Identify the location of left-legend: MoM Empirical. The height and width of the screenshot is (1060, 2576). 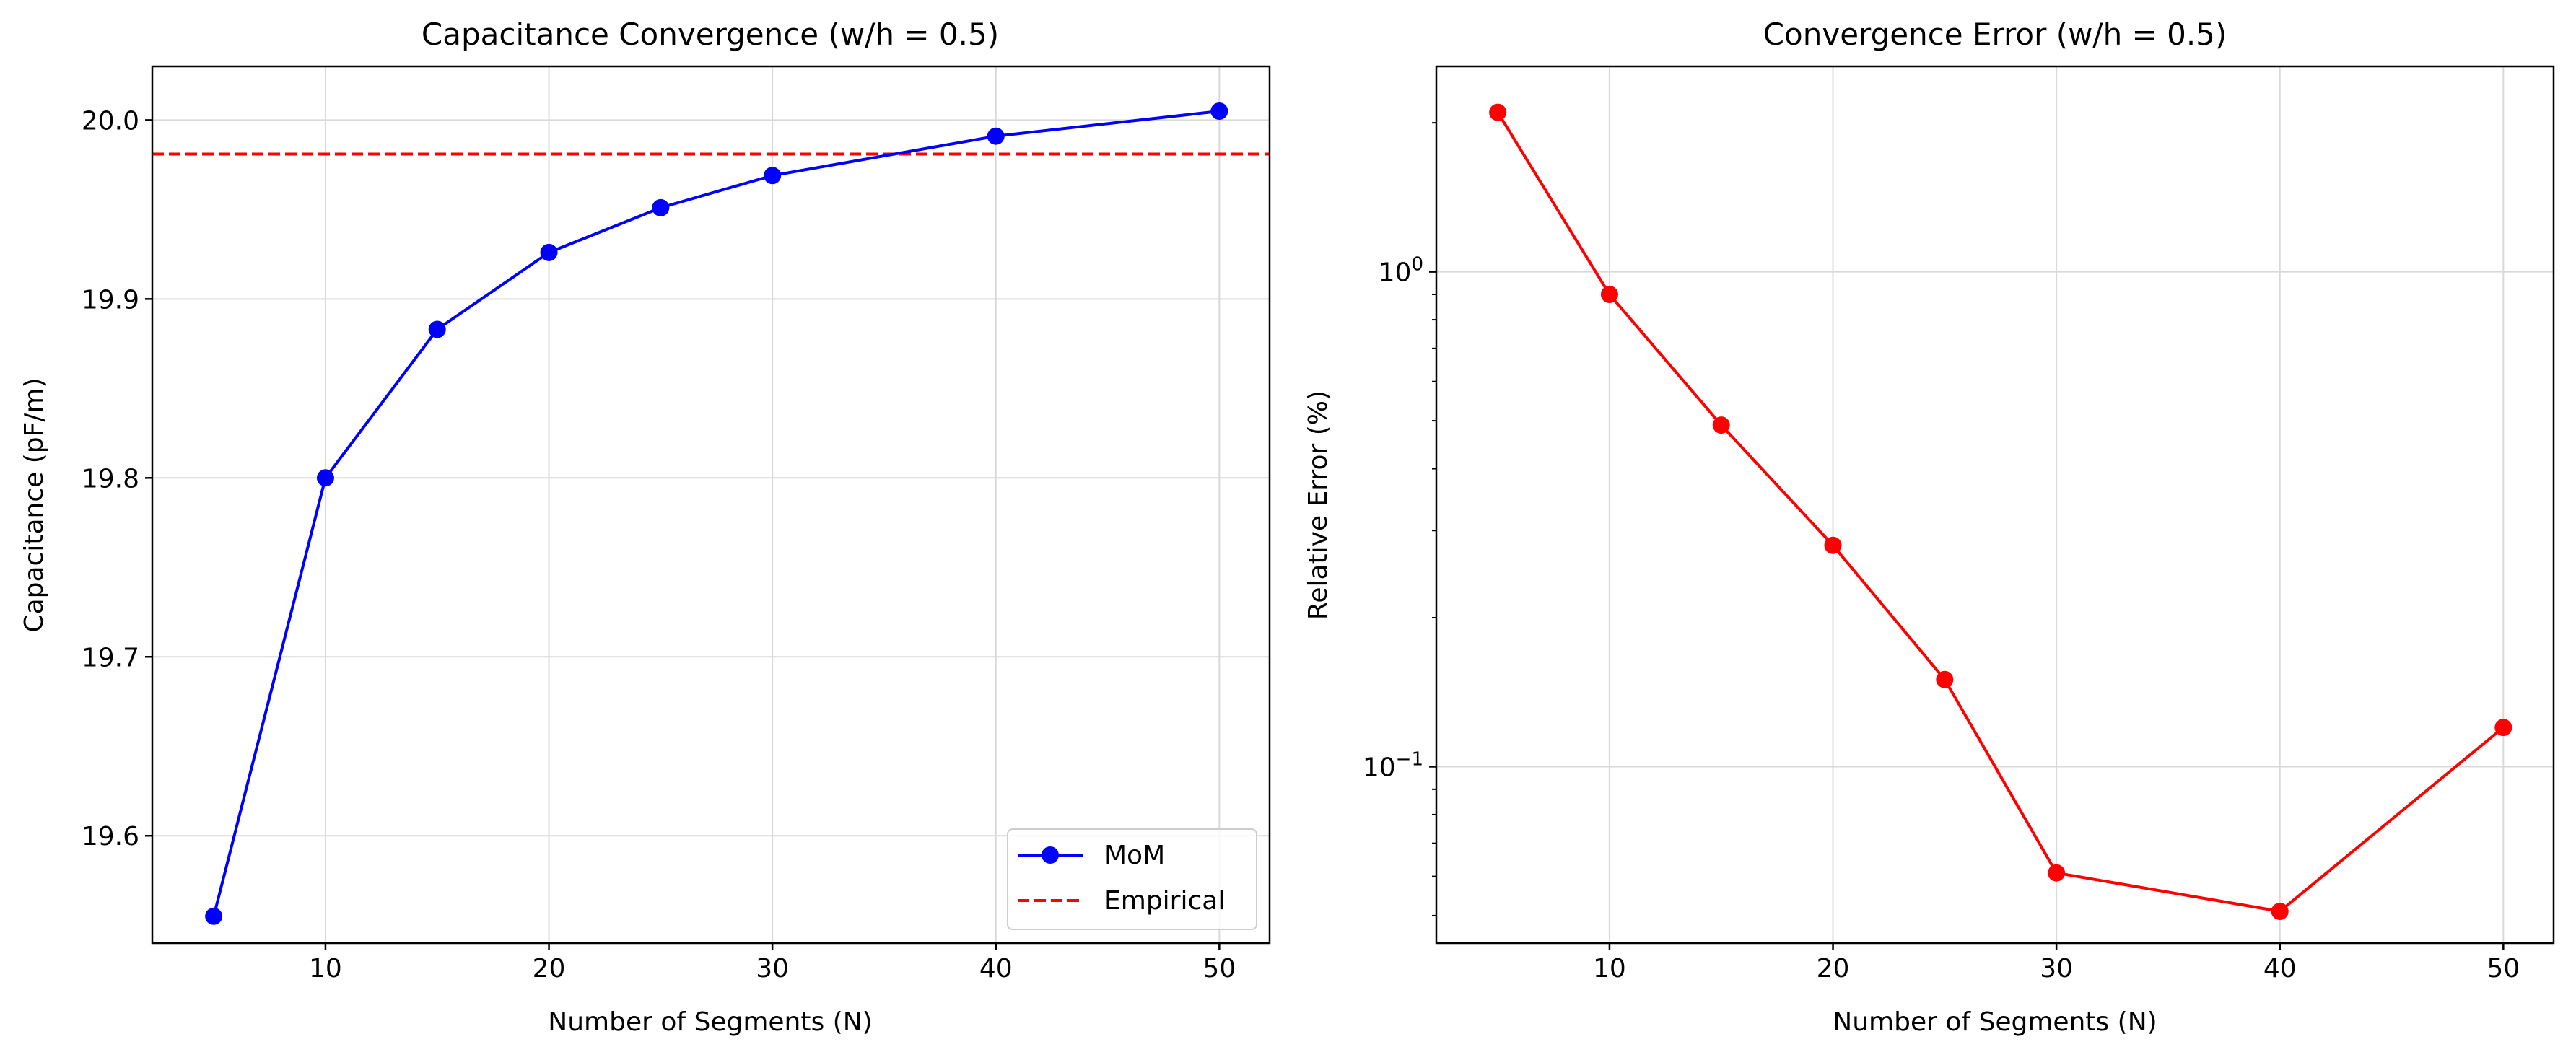
(1132, 879).